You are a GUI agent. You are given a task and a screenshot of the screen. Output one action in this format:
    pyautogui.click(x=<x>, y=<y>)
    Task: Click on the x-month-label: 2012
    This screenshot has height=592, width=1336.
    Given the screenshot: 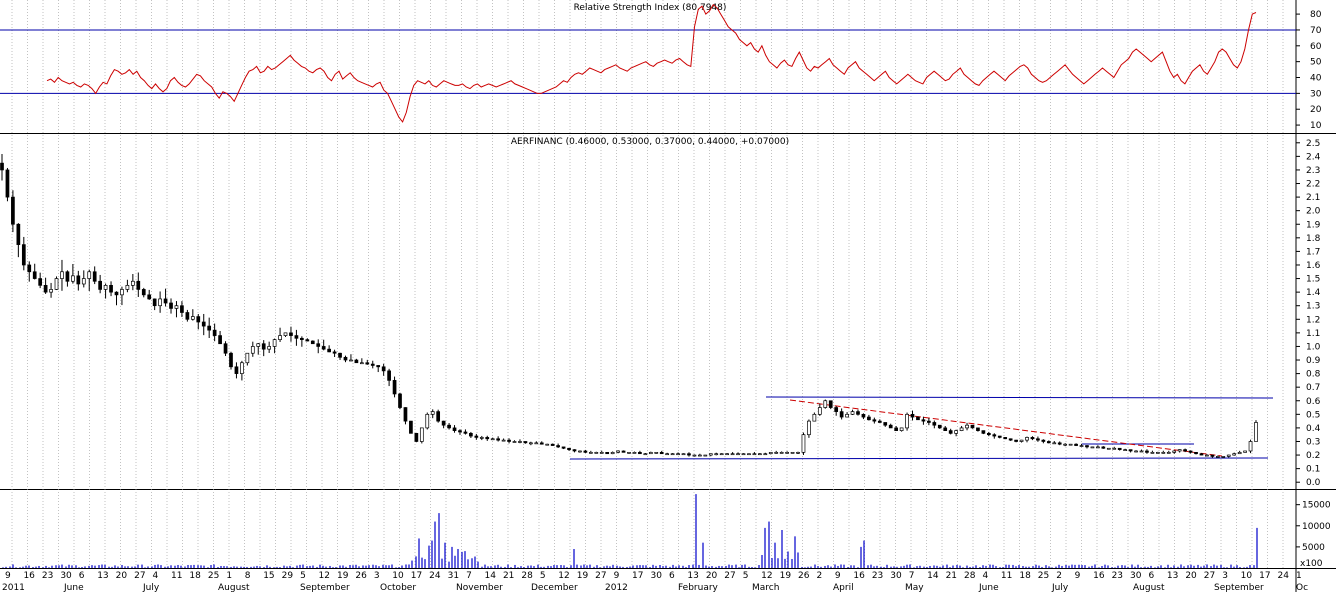 What is the action you would take?
    pyautogui.click(x=616, y=587)
    